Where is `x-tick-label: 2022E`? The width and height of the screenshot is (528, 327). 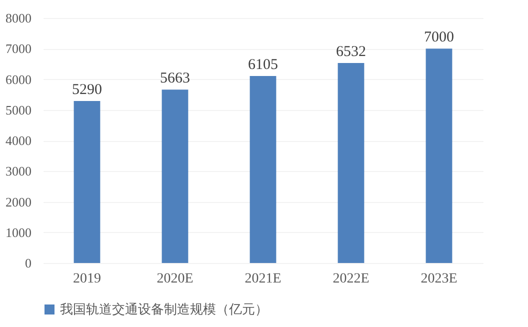 x-tick-label: 2022E is located at coordinates (351, 279).